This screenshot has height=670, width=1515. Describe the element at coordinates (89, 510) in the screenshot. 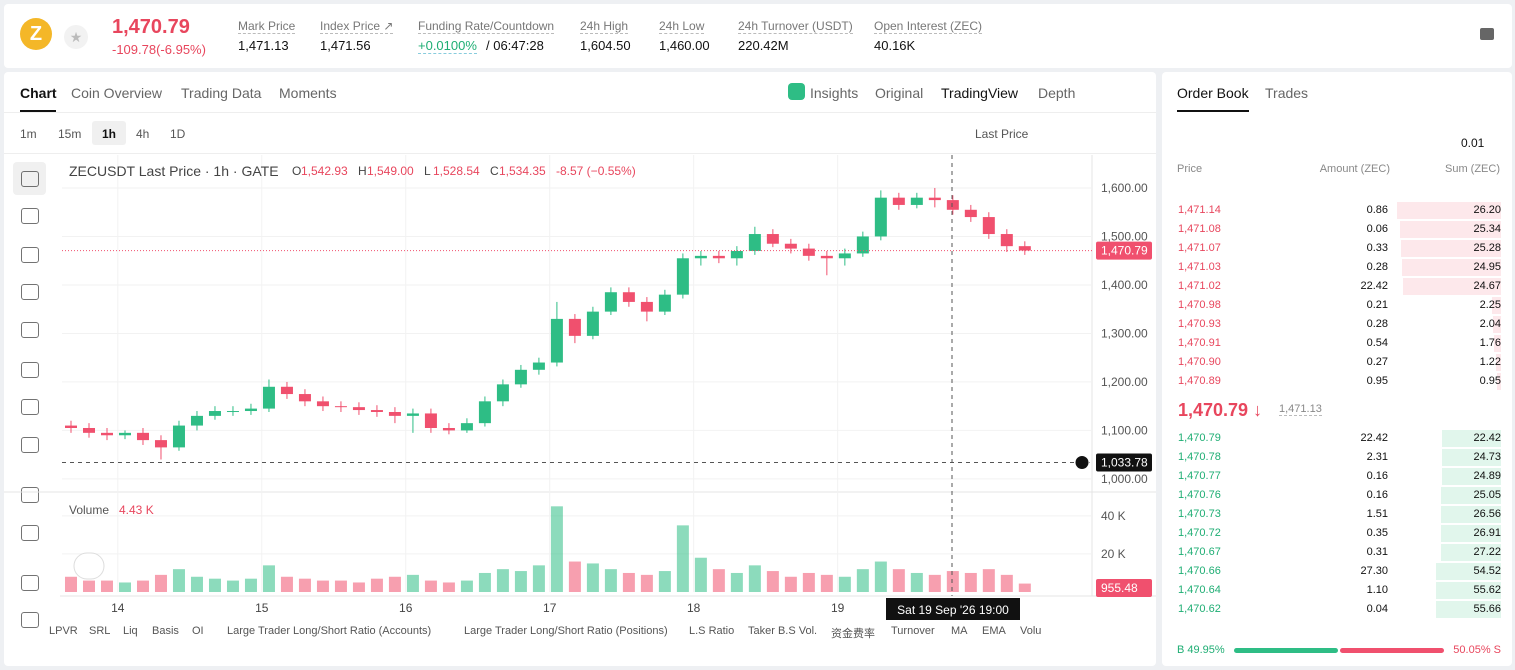

I see `volume-label: Volume` at that location.